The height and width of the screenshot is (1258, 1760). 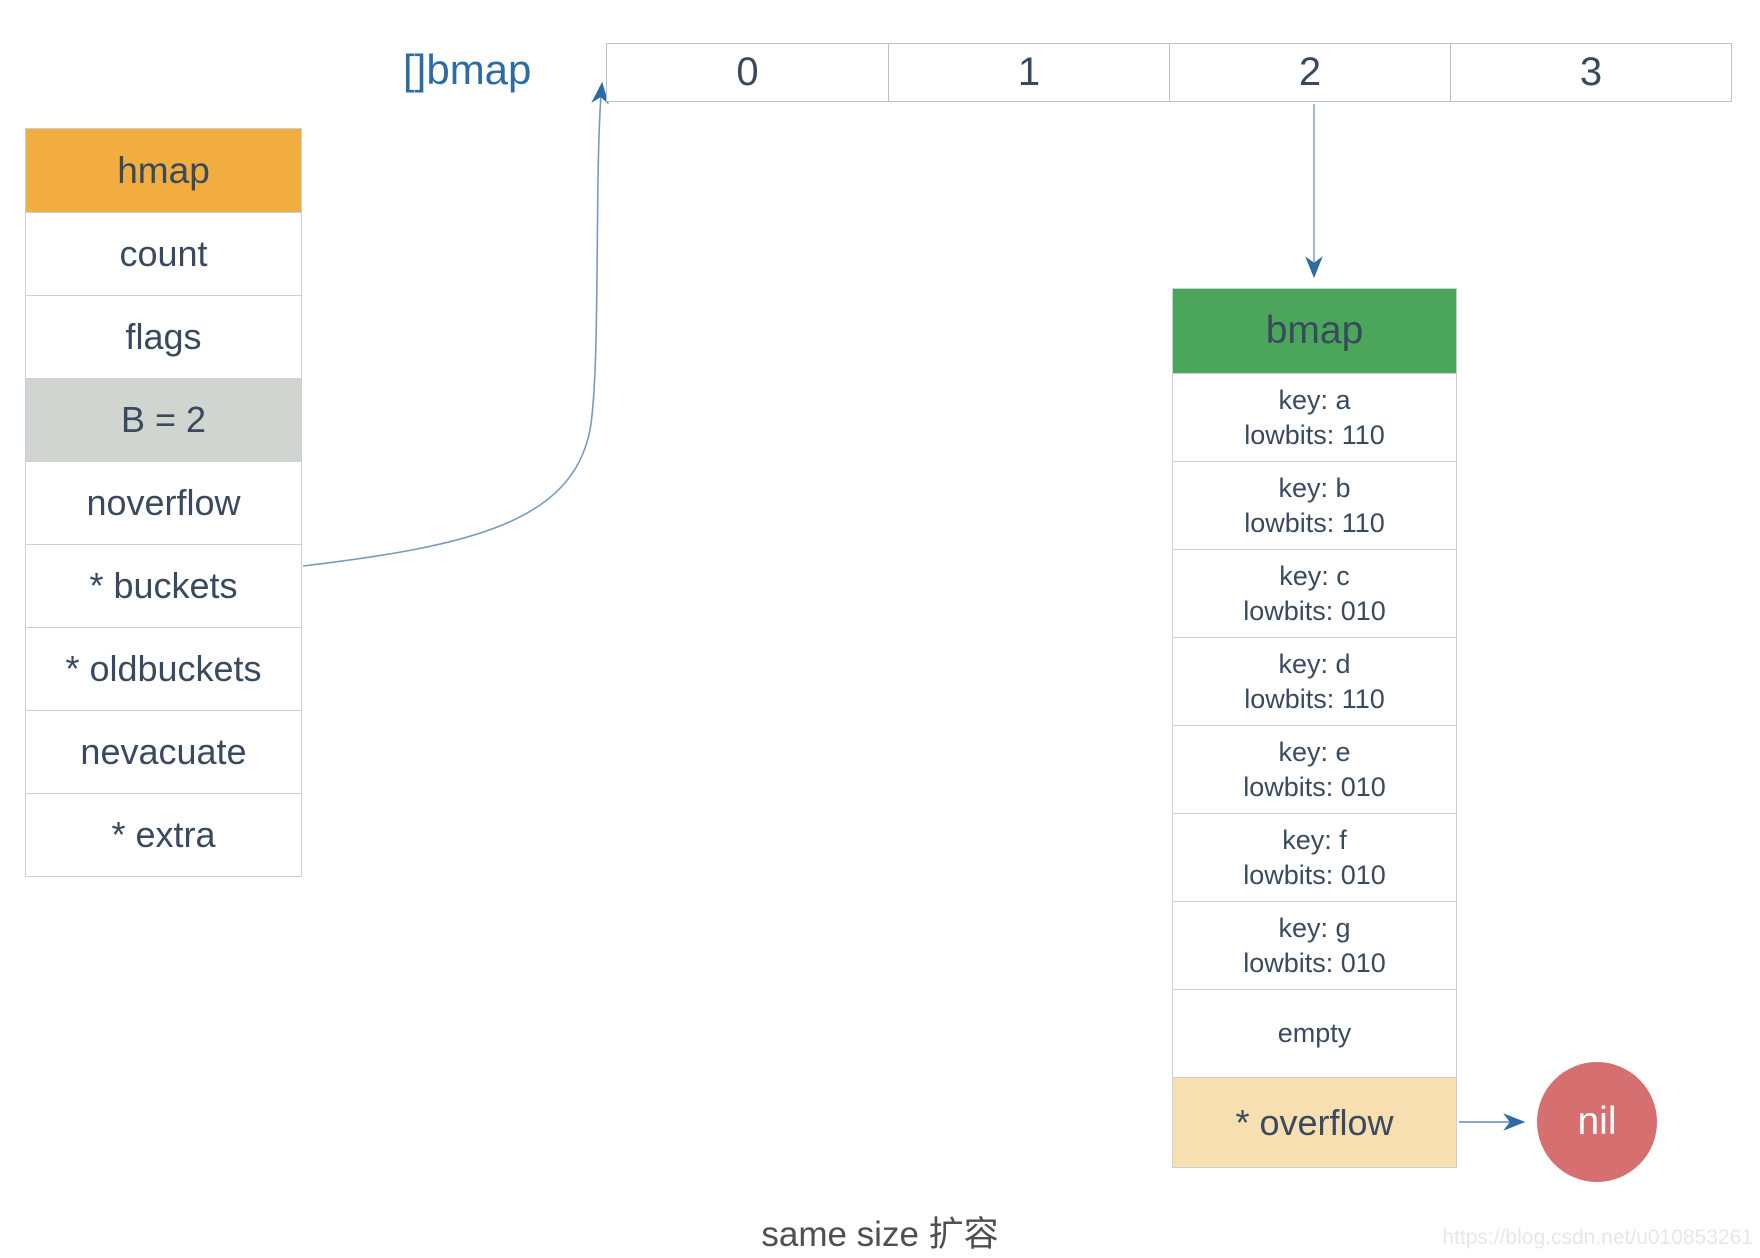 I want to click on bucket-row-key-g: key: g lowbits: 010, so click(x=1314, y=945).